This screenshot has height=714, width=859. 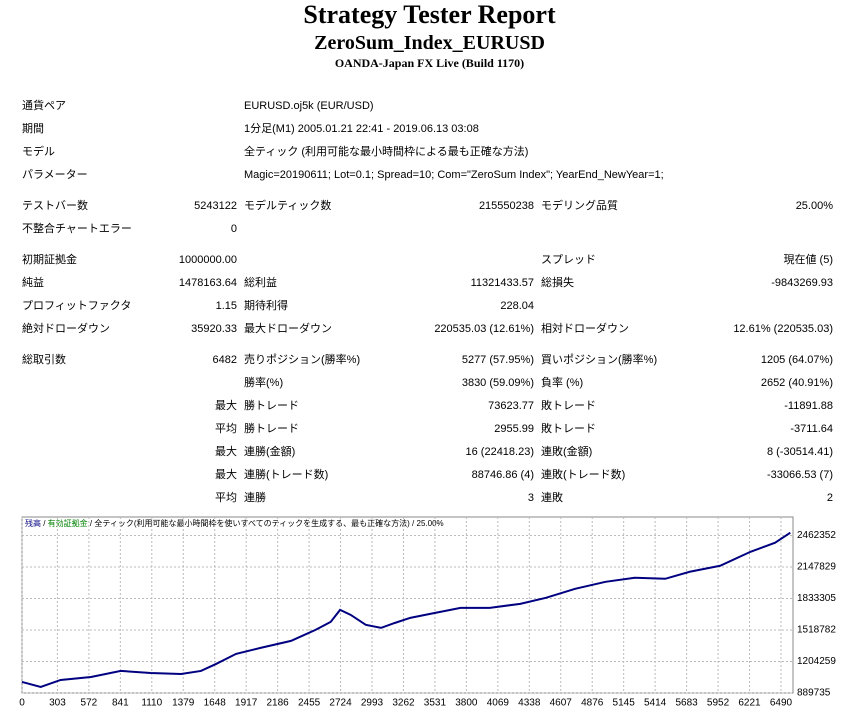 What do you see at coordinates (498, 360) in the screenshot?
I see `stat-value: 5277 (57.95%)` at bounding box center [498, 360].